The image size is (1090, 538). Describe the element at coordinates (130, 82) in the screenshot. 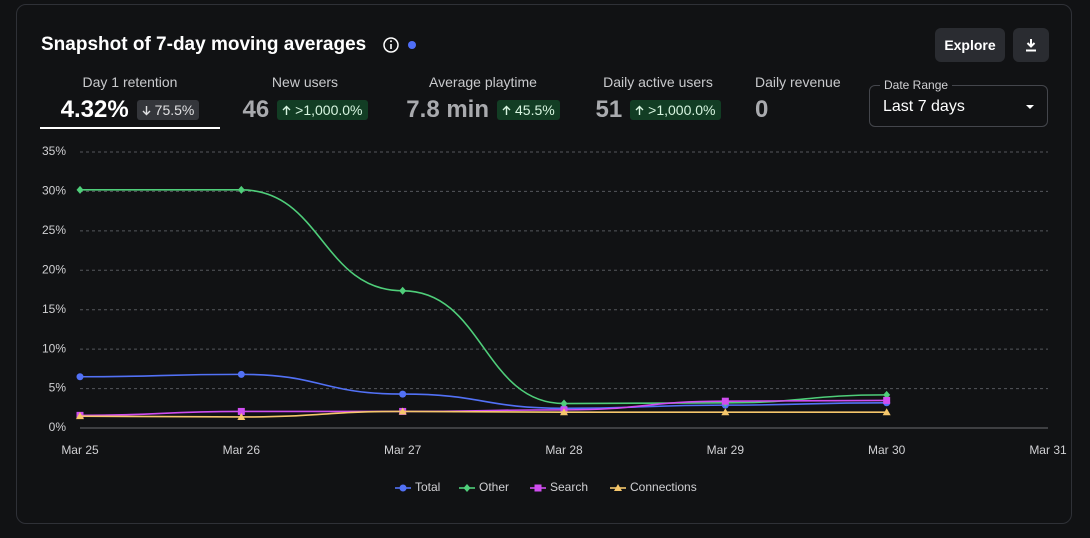

I see `metric-label: Day 1 retention` at that location.